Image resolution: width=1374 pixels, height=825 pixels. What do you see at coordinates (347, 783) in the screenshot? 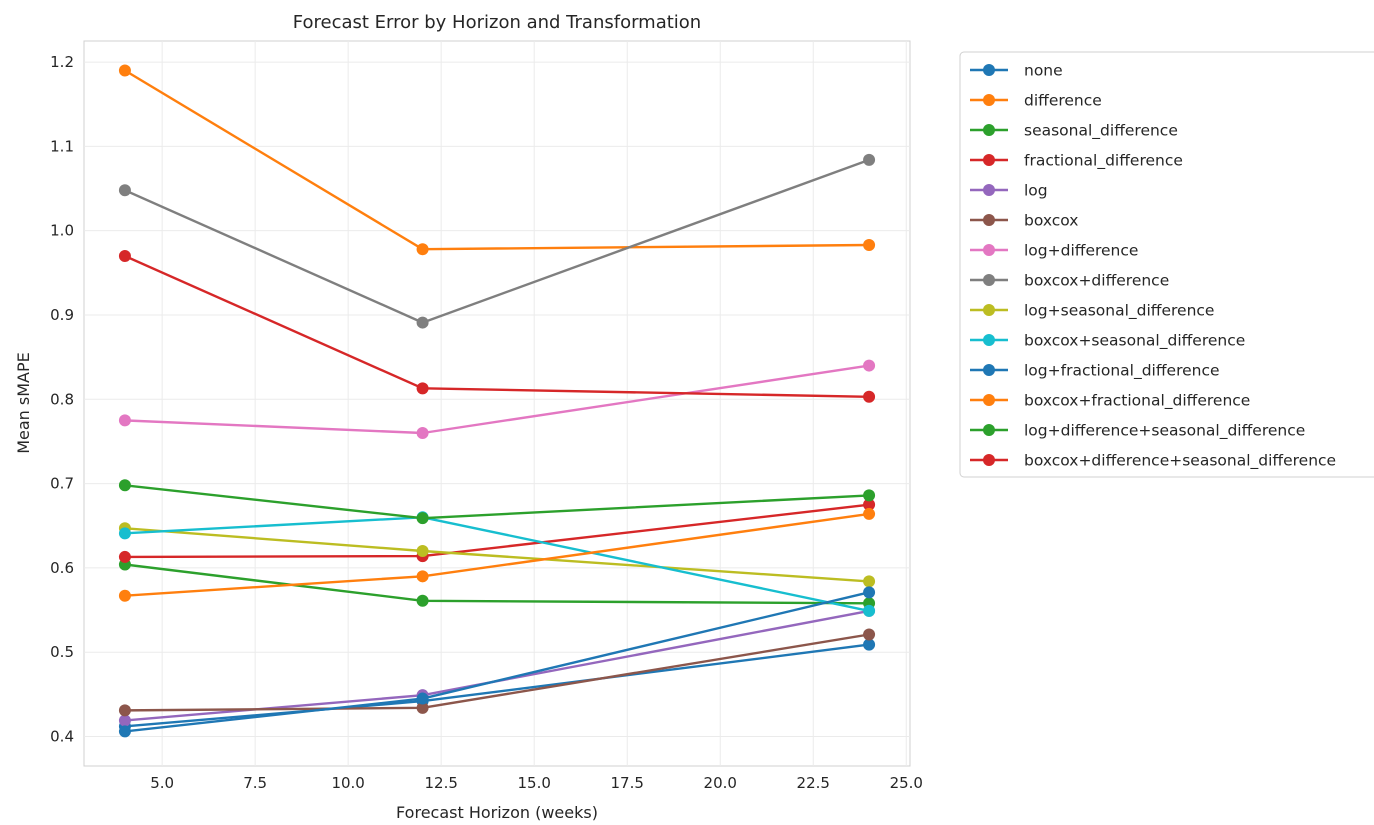
I see `x-tick-label: 10.0` at bounding box center [347, 783].